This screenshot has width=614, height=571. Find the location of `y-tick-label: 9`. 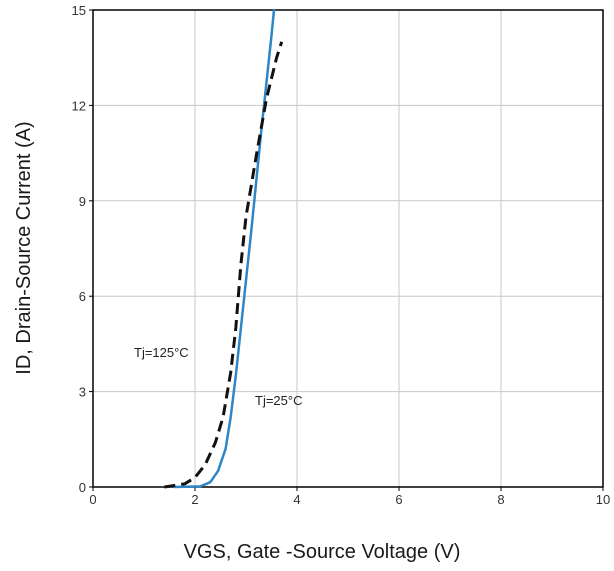

y-tick-label: 9 is located at coordinates (82, 201).